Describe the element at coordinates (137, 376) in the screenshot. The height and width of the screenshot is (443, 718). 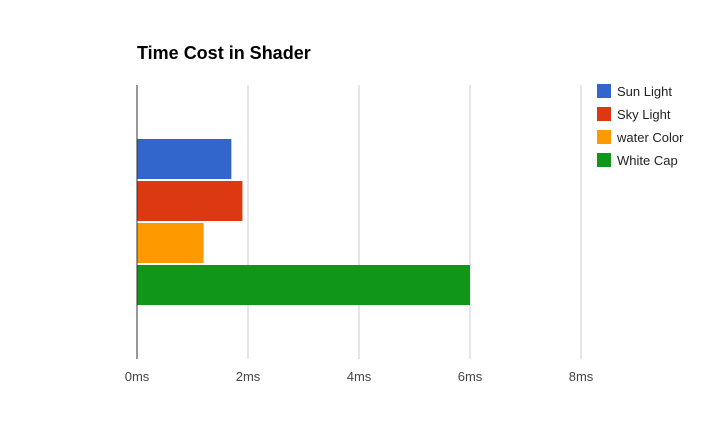
I see `x-tick-label: 0ms` at that location.